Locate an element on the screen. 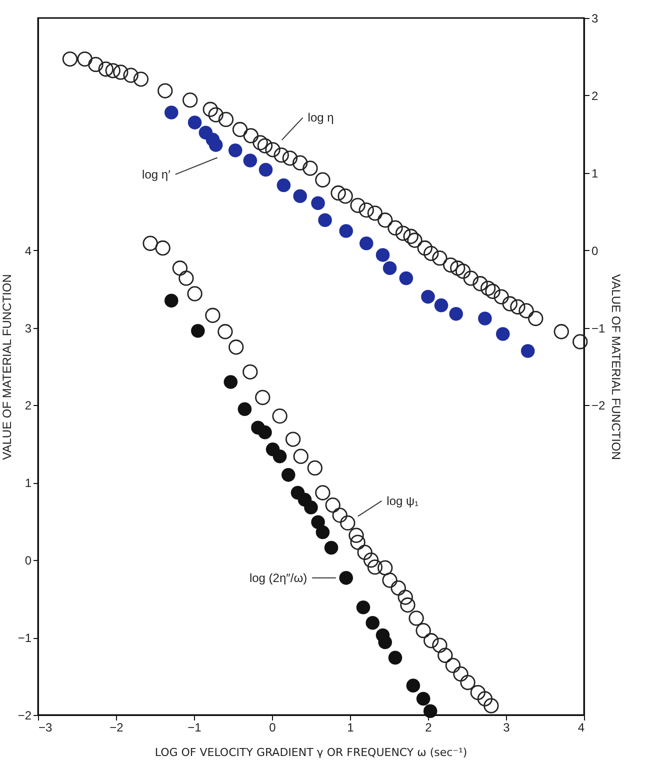  y2-tick-label: −2 is located at coordinates (599, 405).